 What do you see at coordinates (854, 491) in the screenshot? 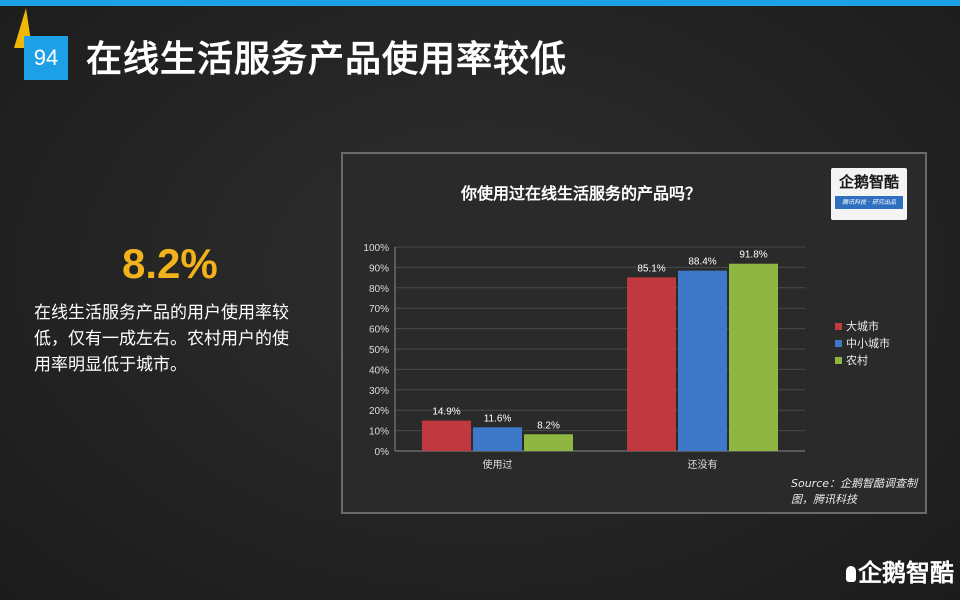
I see `source-note: Source：企鹅智酷调查制图，腾讯科技` at bounding box center [854, 491].